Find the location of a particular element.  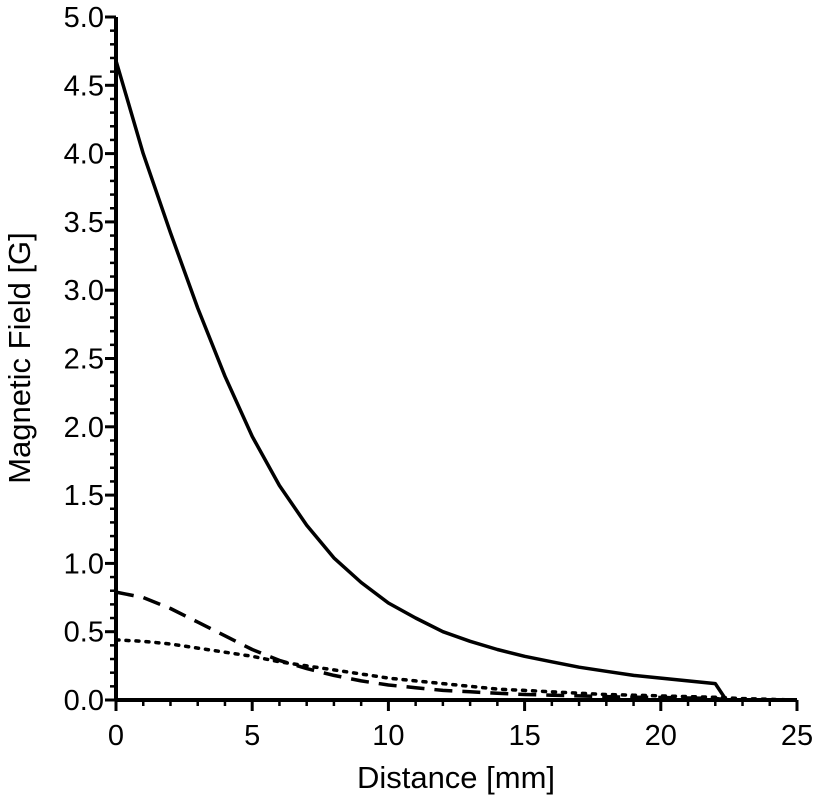

series-line-dotted is located at coordinates (456, 670).